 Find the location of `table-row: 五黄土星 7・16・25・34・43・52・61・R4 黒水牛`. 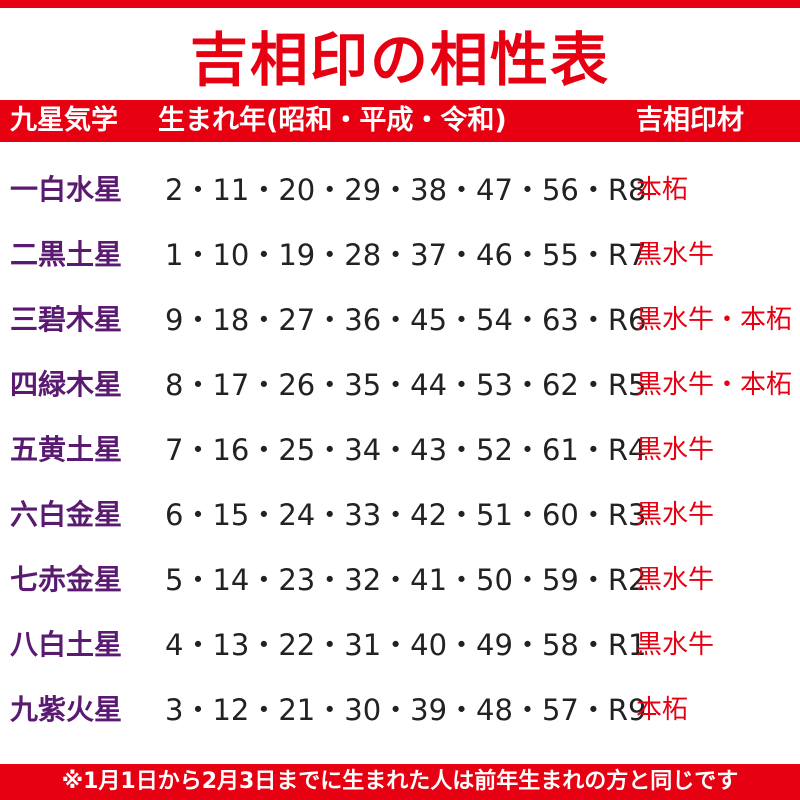

table-row: 五黄土星 7・16・25・34・43・52・61・R4 黒水牛 is located at coordinates (400, 450).